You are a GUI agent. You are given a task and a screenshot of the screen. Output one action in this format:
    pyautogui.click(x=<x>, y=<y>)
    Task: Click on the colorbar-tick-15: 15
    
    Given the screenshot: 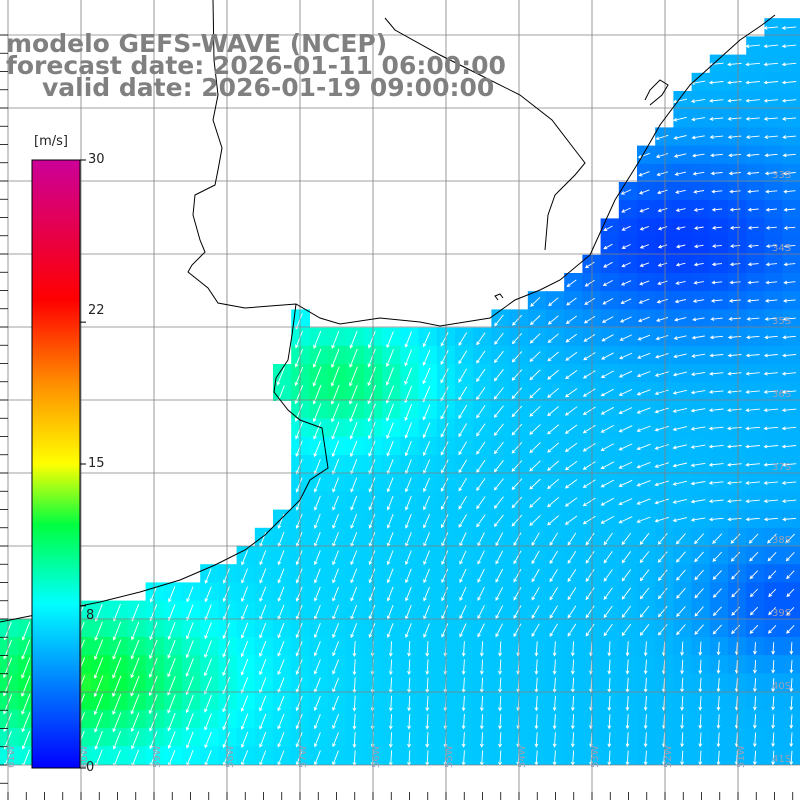 What is the action you would take?
    pyautogui.click(x=96, y=463)
    